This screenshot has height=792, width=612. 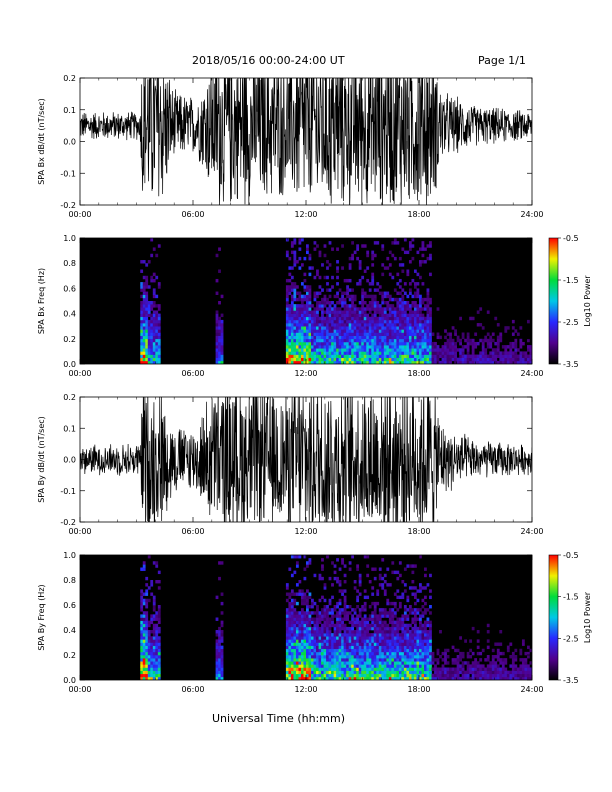 What do you see at coordinates (418, 373) in the screenshot?
I see `x-tick-label-1: 18:00` at bounding box center [418, 373].